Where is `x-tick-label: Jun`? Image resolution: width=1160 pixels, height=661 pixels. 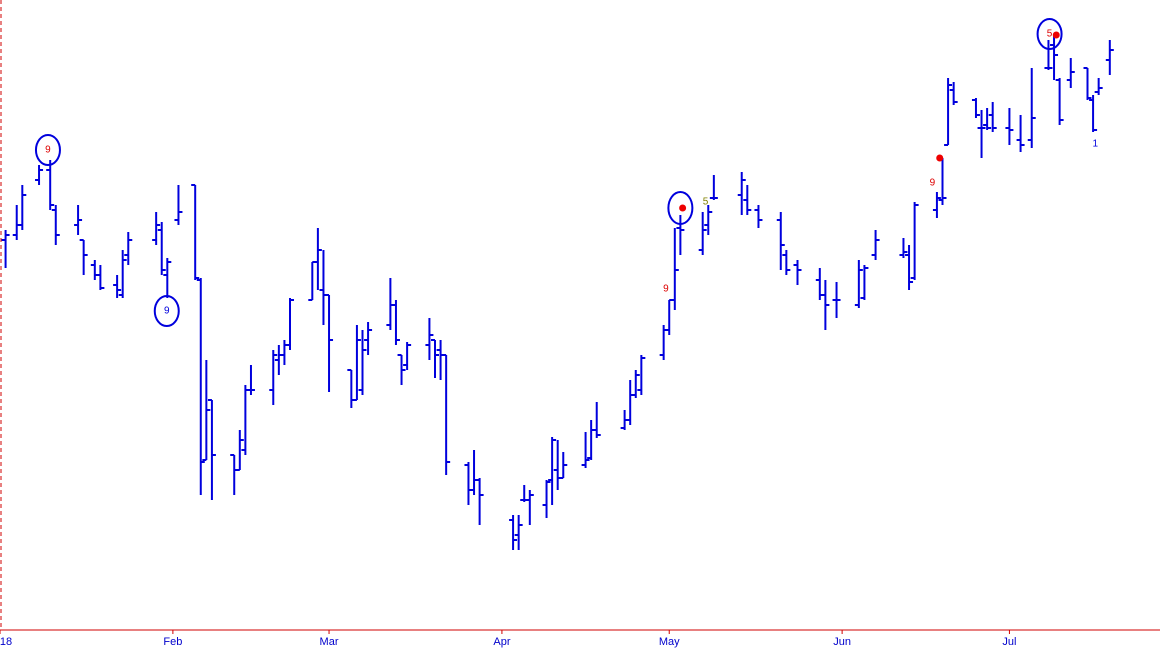
x-tick-label: Jun is located at coordinates (842, 642).